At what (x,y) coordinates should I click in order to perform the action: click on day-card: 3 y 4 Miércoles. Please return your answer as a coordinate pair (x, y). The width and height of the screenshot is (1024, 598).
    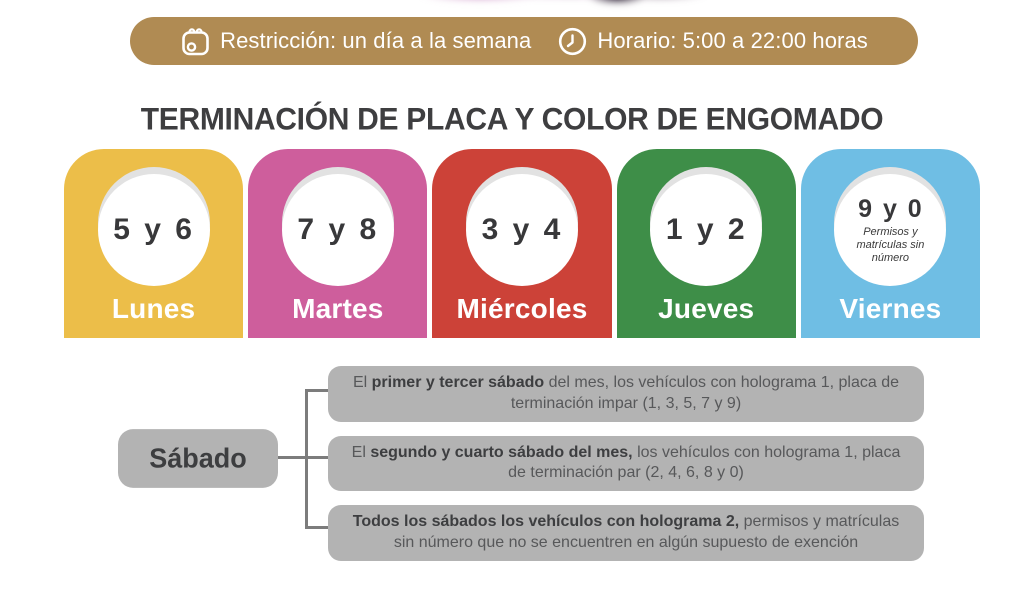
    Looking at the image, I should click on (522, 243).